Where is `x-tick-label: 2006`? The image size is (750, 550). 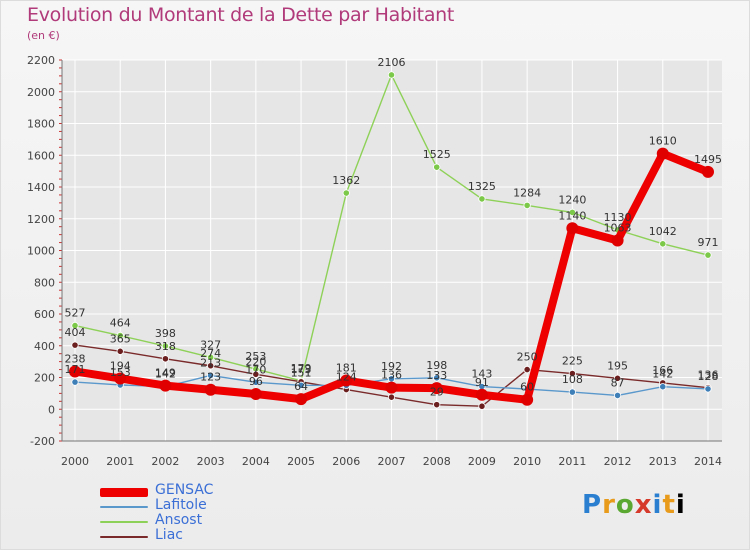
x-tick-label: 2006 is located at coordinates (346, 461).